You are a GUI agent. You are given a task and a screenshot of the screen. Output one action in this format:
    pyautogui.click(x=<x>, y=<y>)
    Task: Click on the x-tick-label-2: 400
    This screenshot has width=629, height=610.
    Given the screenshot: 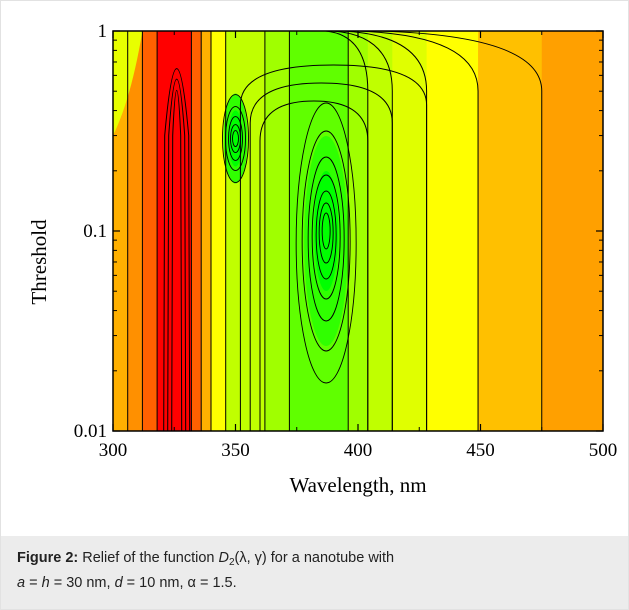 What is the action you would take?
    pyautogui.click(x=358, y=450)
    